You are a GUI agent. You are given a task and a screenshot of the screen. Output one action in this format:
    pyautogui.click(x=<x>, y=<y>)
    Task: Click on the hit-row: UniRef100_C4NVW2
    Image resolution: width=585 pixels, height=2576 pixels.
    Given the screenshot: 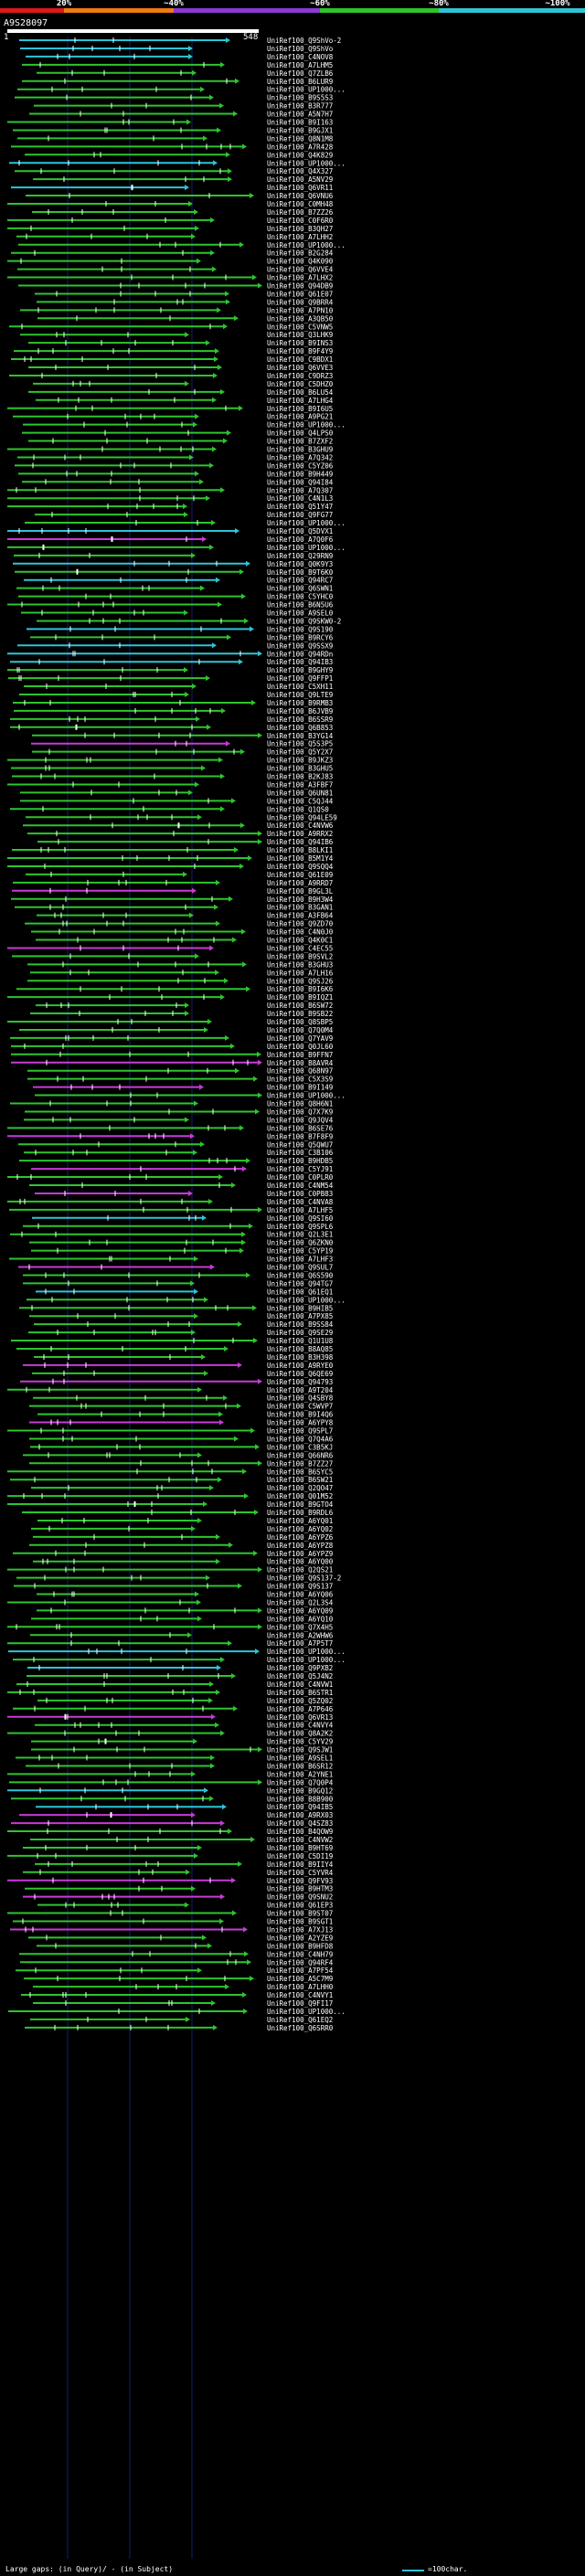 What is the action you would take?
    pyautogui.click(x=182, y=1840)
    